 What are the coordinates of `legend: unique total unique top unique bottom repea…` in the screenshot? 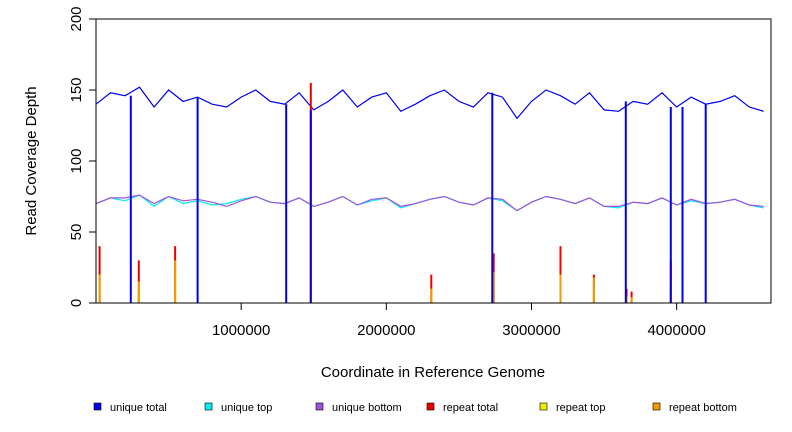 It's located at (415, 408).